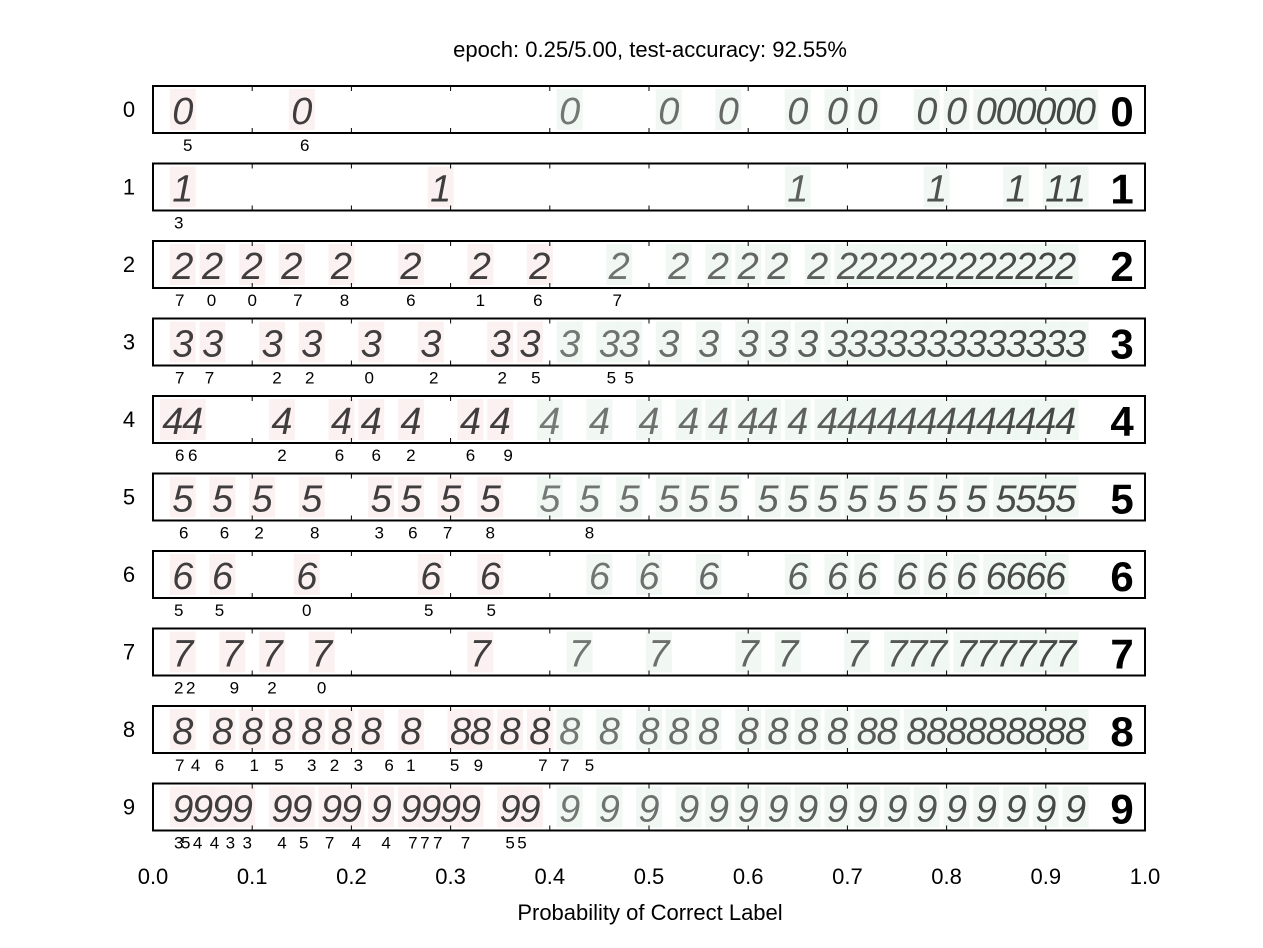  Describe the element at coordinates (936, 190) in the screenshot. I see `digit-mark: 1` at that location.